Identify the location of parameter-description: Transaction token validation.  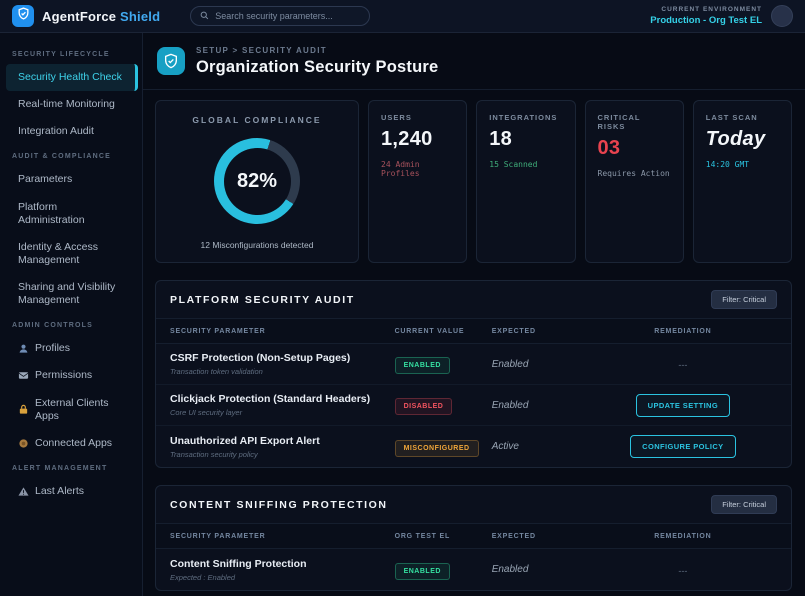
(216, 371).